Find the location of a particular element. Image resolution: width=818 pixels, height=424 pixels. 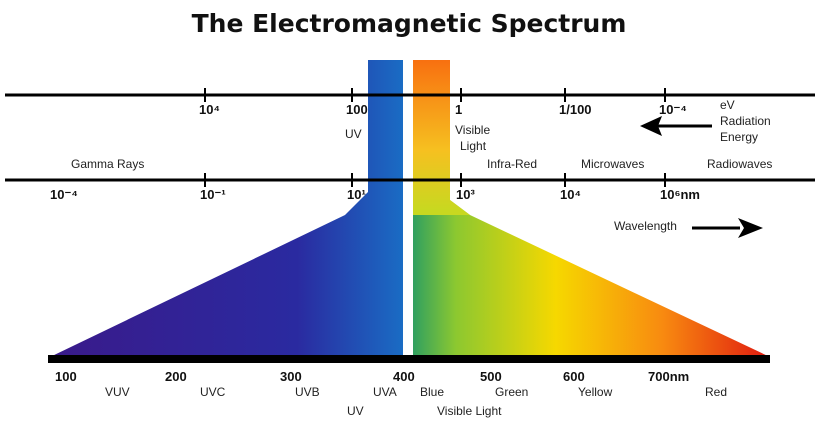

region-visible: Visible is located at coordinates (472, 130).